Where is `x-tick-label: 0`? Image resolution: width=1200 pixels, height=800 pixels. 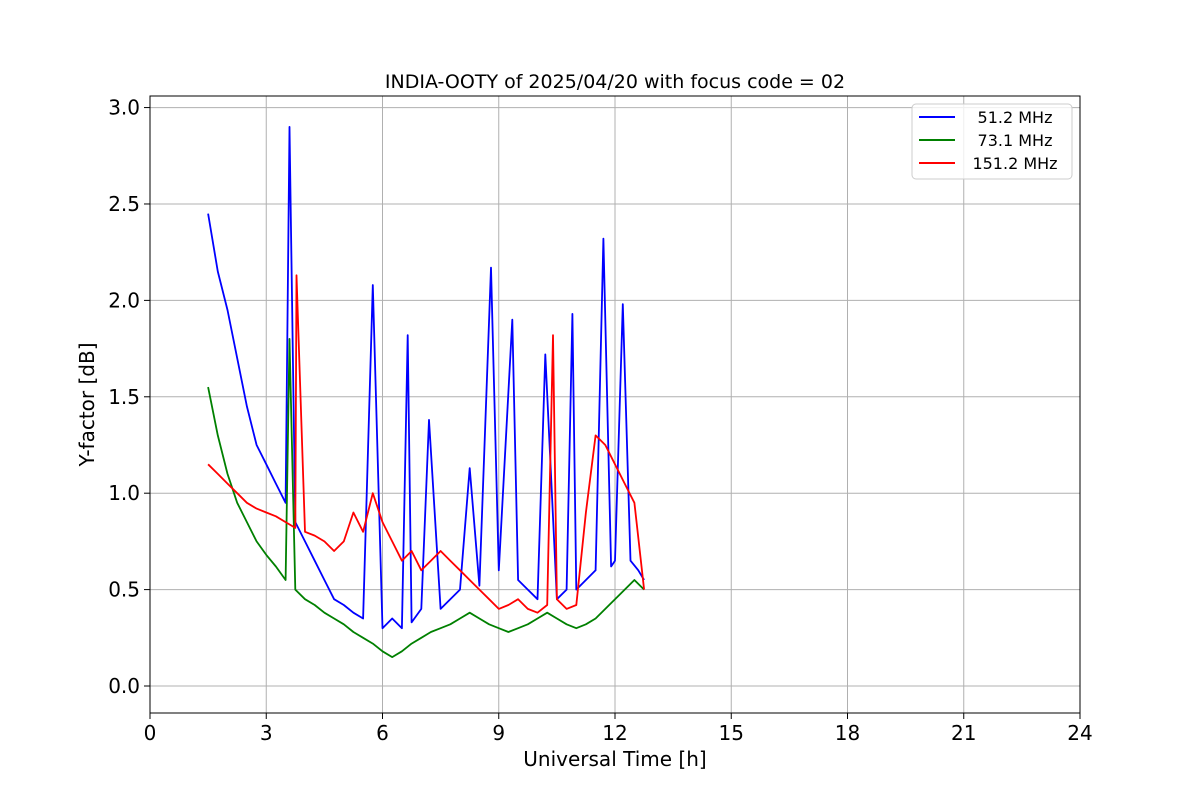 x-tick-label: 0 is located at coordinates (150, 733).